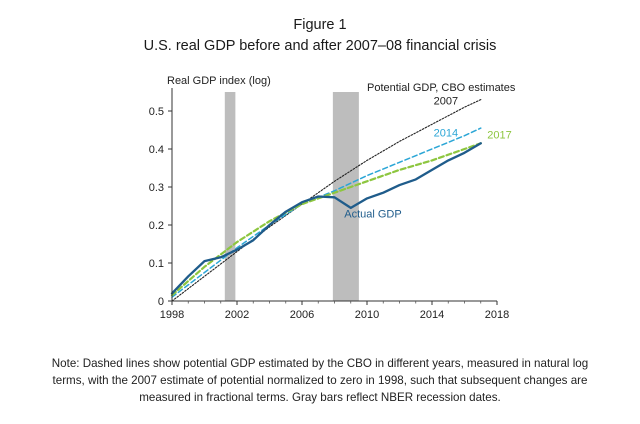  I want to click on y-axis-label: Real GDP index (log), so click(219, 81).